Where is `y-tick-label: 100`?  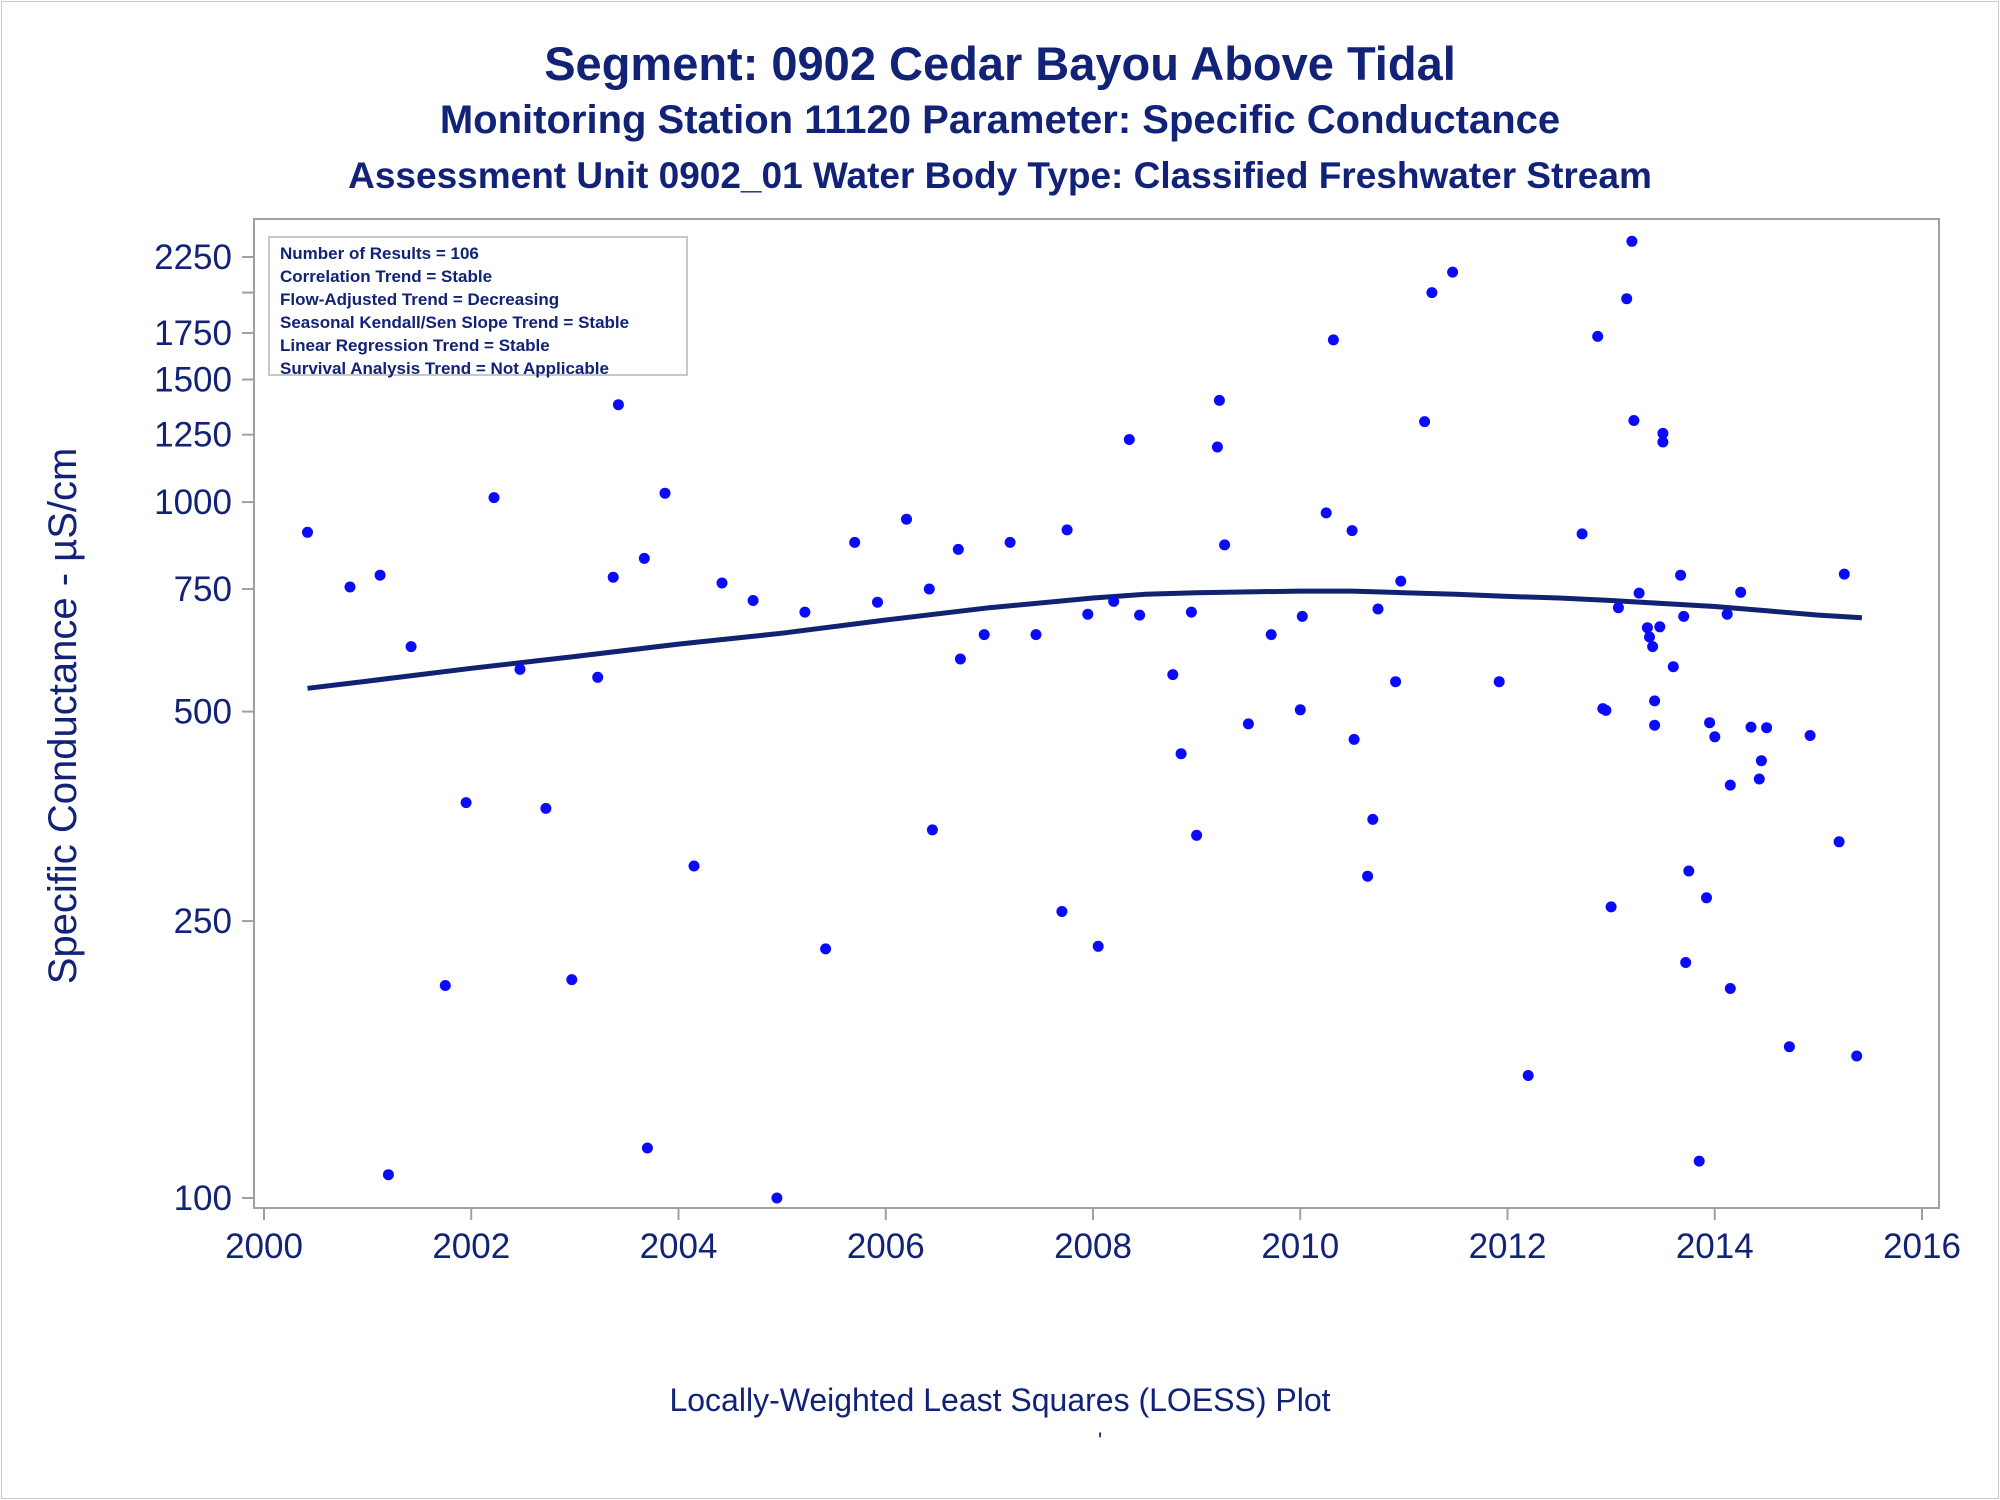
y-tick-label: 100 is located at coordinates (203, 1198).